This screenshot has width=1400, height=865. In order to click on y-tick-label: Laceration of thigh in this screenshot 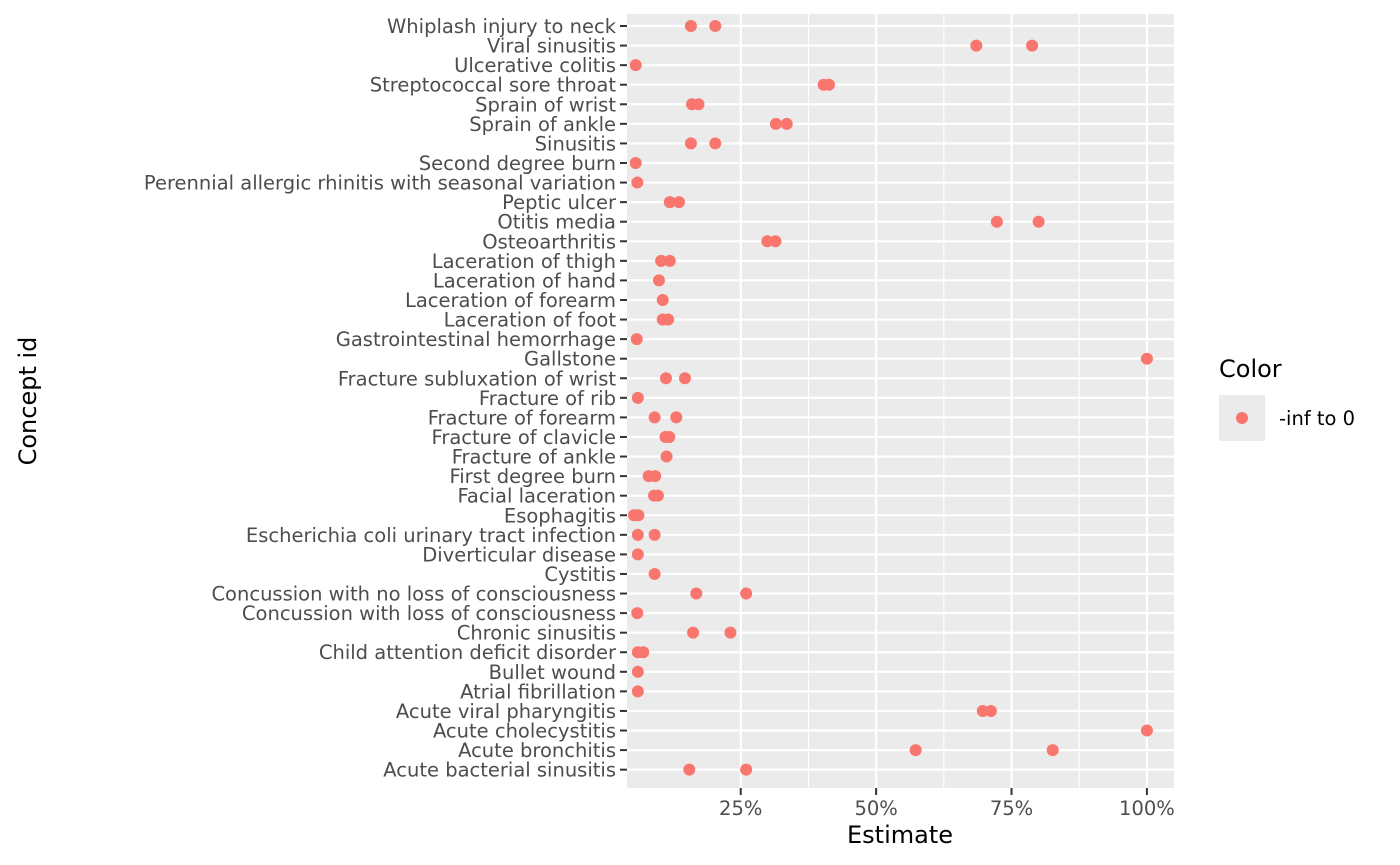, I will do `click(524, 261)`.